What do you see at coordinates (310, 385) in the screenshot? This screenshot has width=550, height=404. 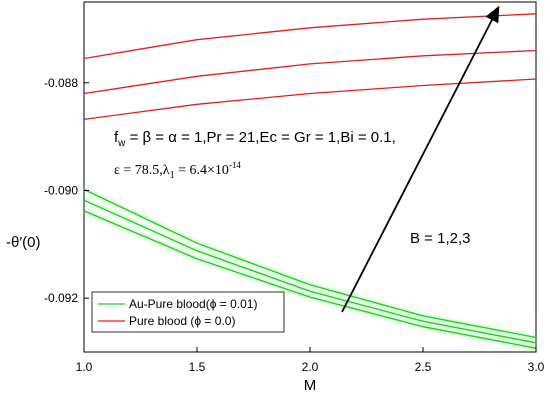 I see `x-axis-title: M` at bounding box center [310, 385].